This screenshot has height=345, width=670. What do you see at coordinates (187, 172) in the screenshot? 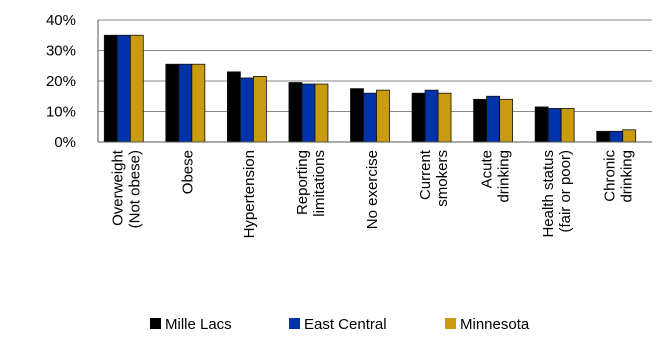
I see `category-label: Obese` at bounding box center [187, 172].